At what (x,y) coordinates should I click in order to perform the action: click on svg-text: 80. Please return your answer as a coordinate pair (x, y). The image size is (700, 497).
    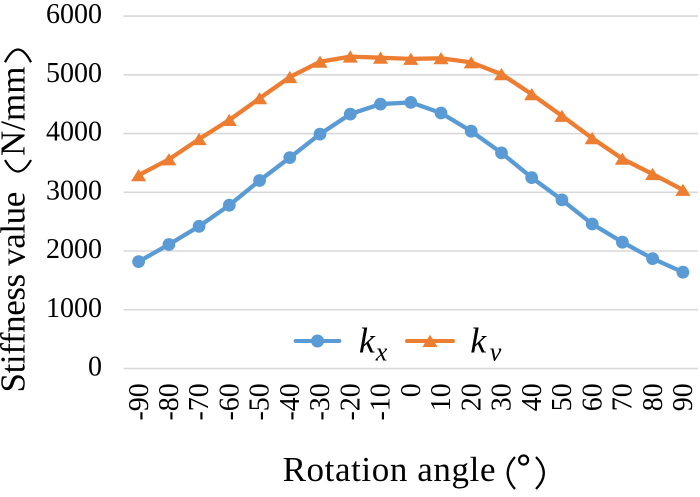
    Looking at the image, I should click on (653, 397).